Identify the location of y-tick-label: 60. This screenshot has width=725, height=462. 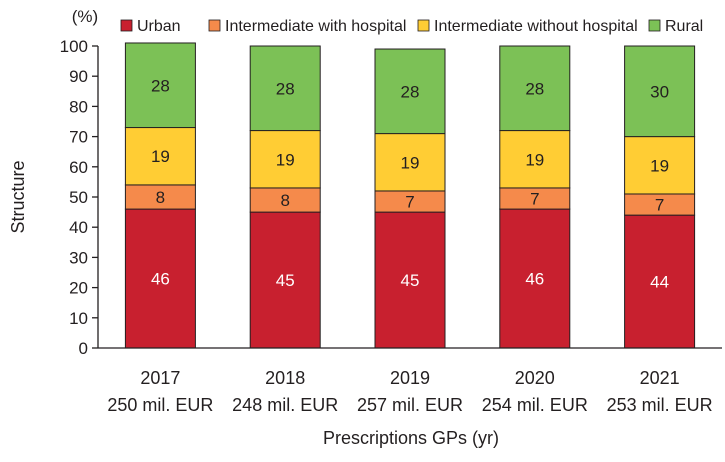
(78, 167).